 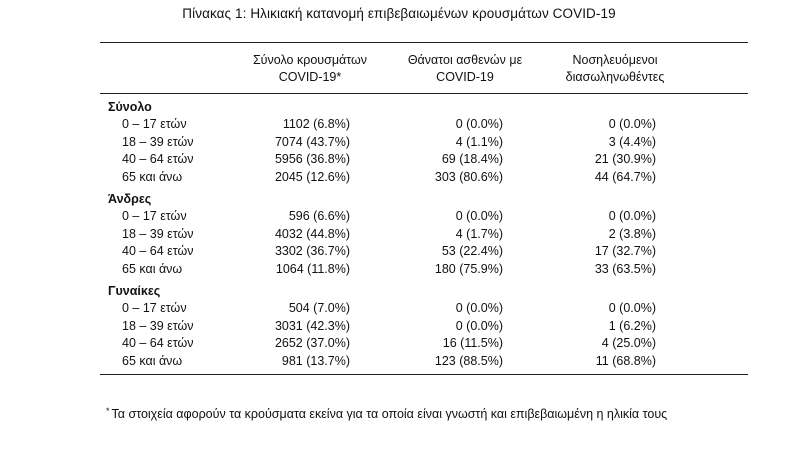 I want to click on table-row: 18 – 39 ετών 7074 (43.7%) 4 (1.1%) 3 (4.4%), so click(x=424, y=143).